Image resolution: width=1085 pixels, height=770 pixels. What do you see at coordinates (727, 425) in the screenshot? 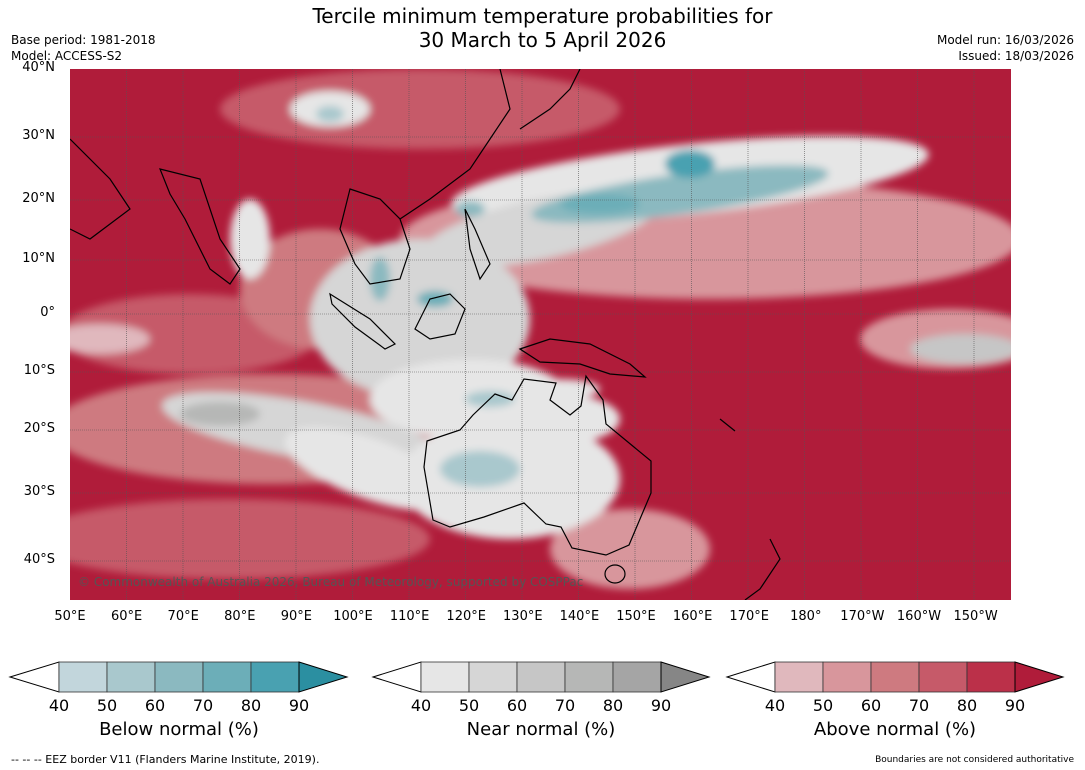
I see `new-caledonia-coast` at bounding box center [727, 425].